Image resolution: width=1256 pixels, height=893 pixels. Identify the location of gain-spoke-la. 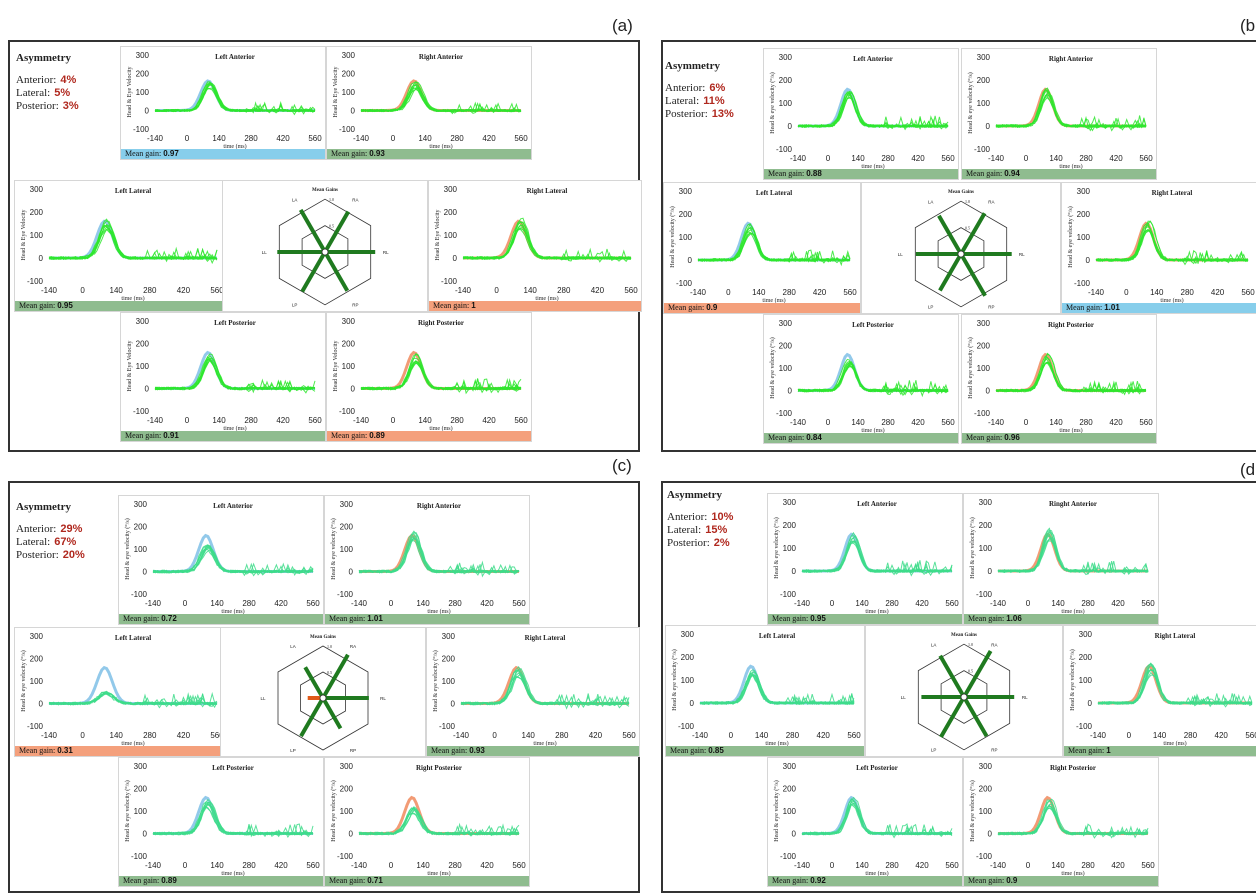
(952, 676).